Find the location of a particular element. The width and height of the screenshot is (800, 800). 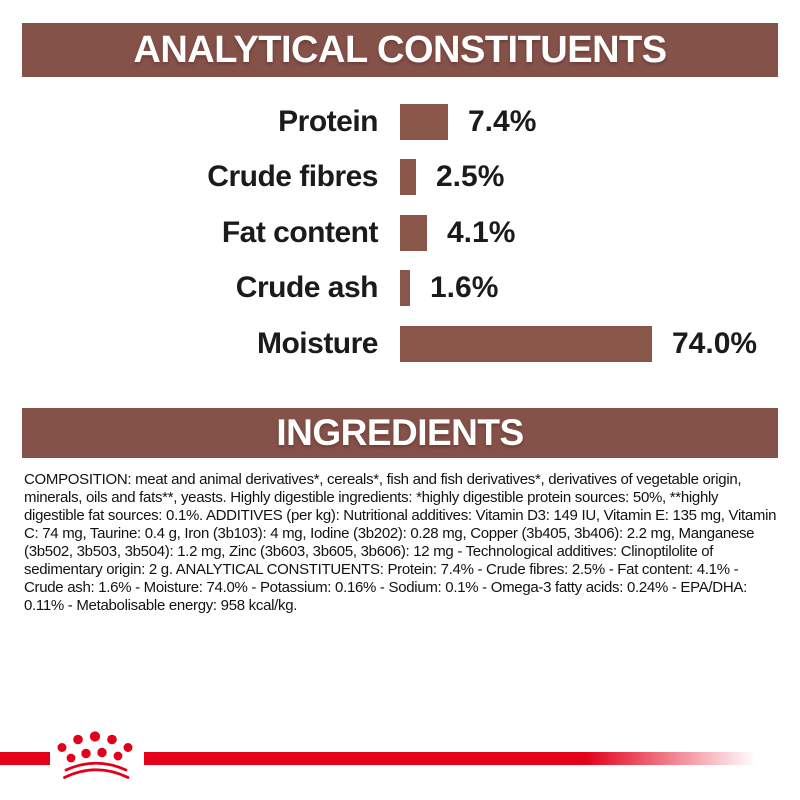

bar-label: Fat content is located at coordinates (300, 232).